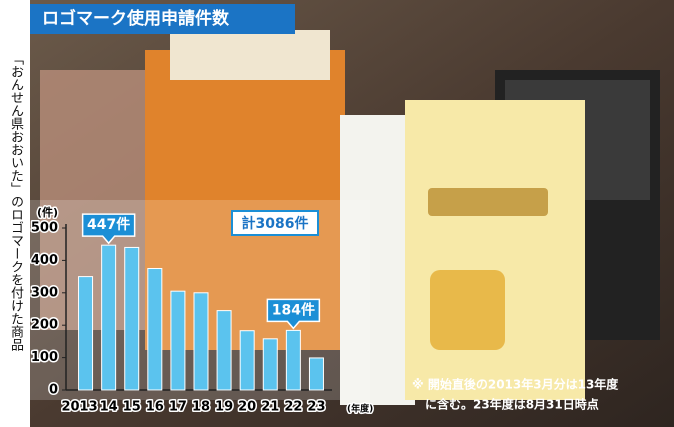 The image size is (674, 427). What do you see at coordinates (293, 309) in the screenshot?
I see `value-label: 184件` at bounding box center [293, 309].